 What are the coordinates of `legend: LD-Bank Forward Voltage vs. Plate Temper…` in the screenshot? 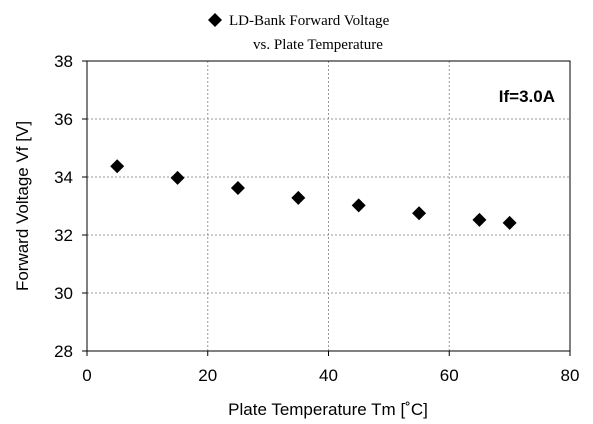 It's located at (299, 33).